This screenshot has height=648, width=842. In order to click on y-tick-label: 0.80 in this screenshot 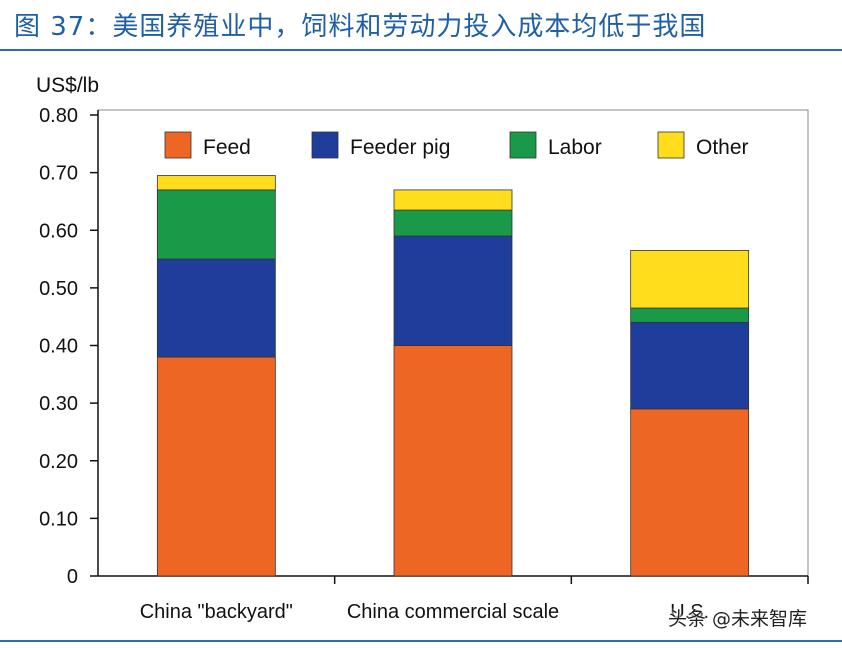, I will do `click(58, 116)`.